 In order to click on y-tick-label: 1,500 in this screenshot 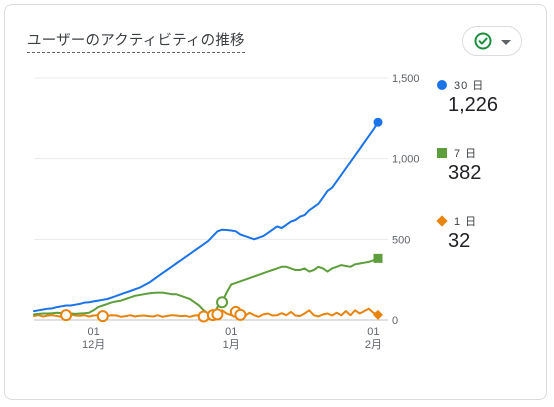, I will do `click(406, 79)`.